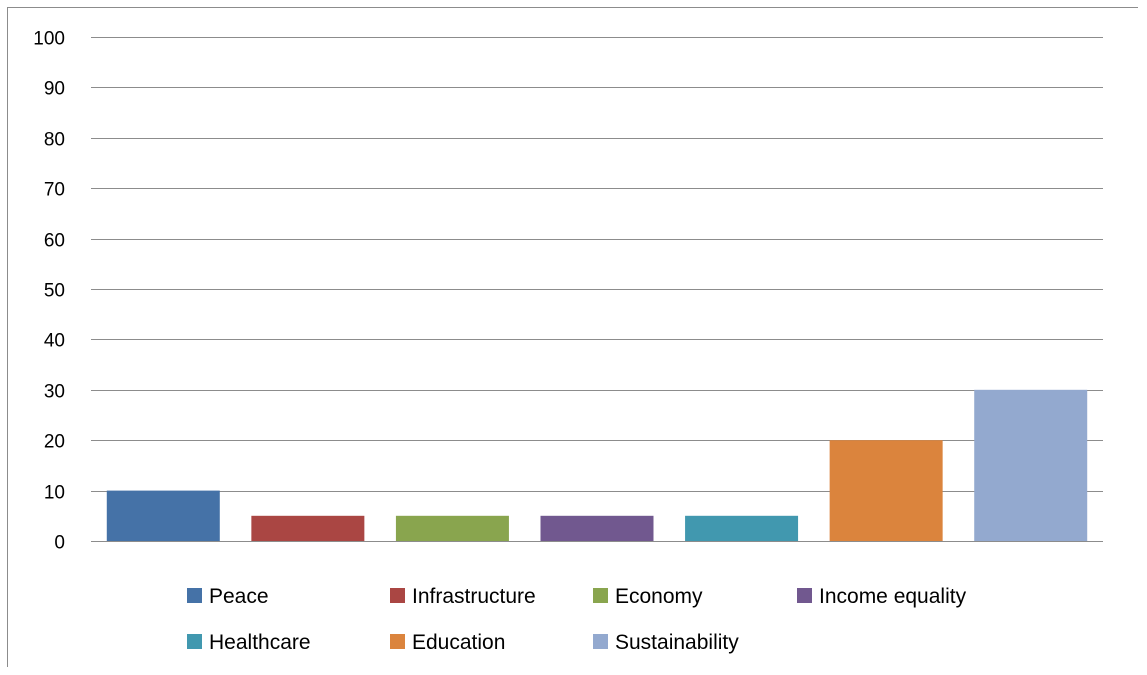 This screenshot has width=1147, height=675. I want to click on bar-income-equality, so click(597, 528).